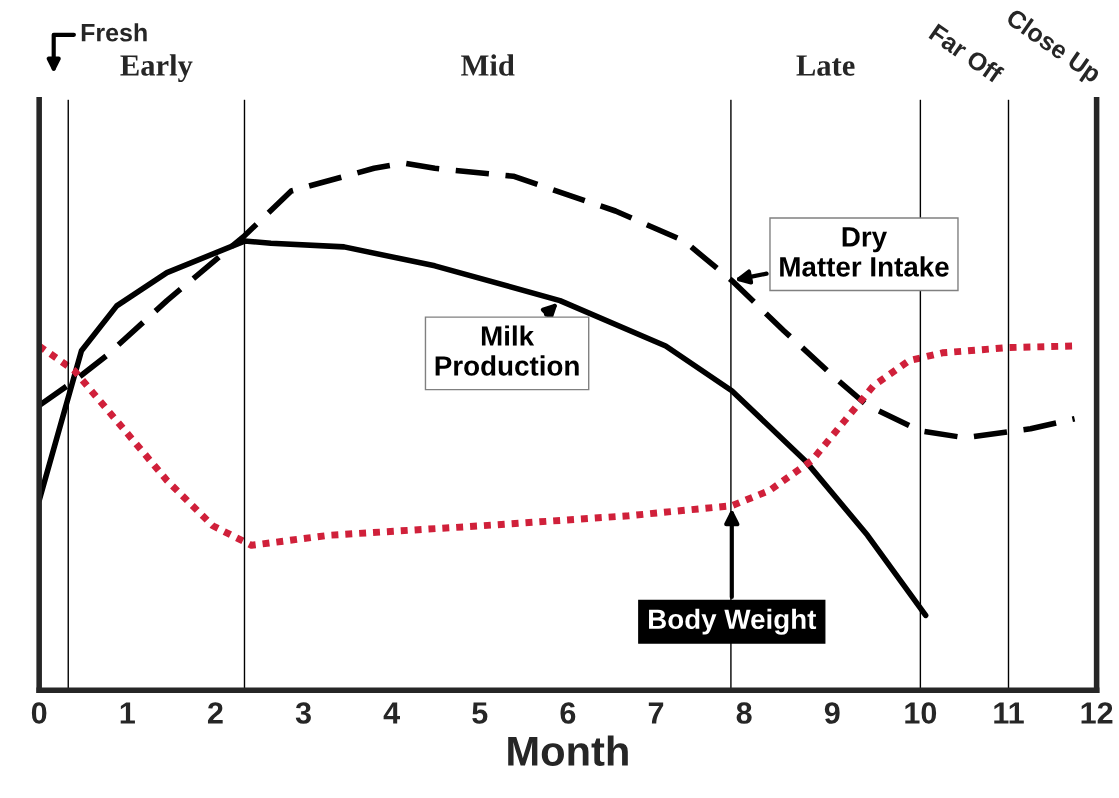  What do you see at coordinates (921, 713) in the screenshot?
I see `x-tick-label: 10` at bounding box center [921, 713].